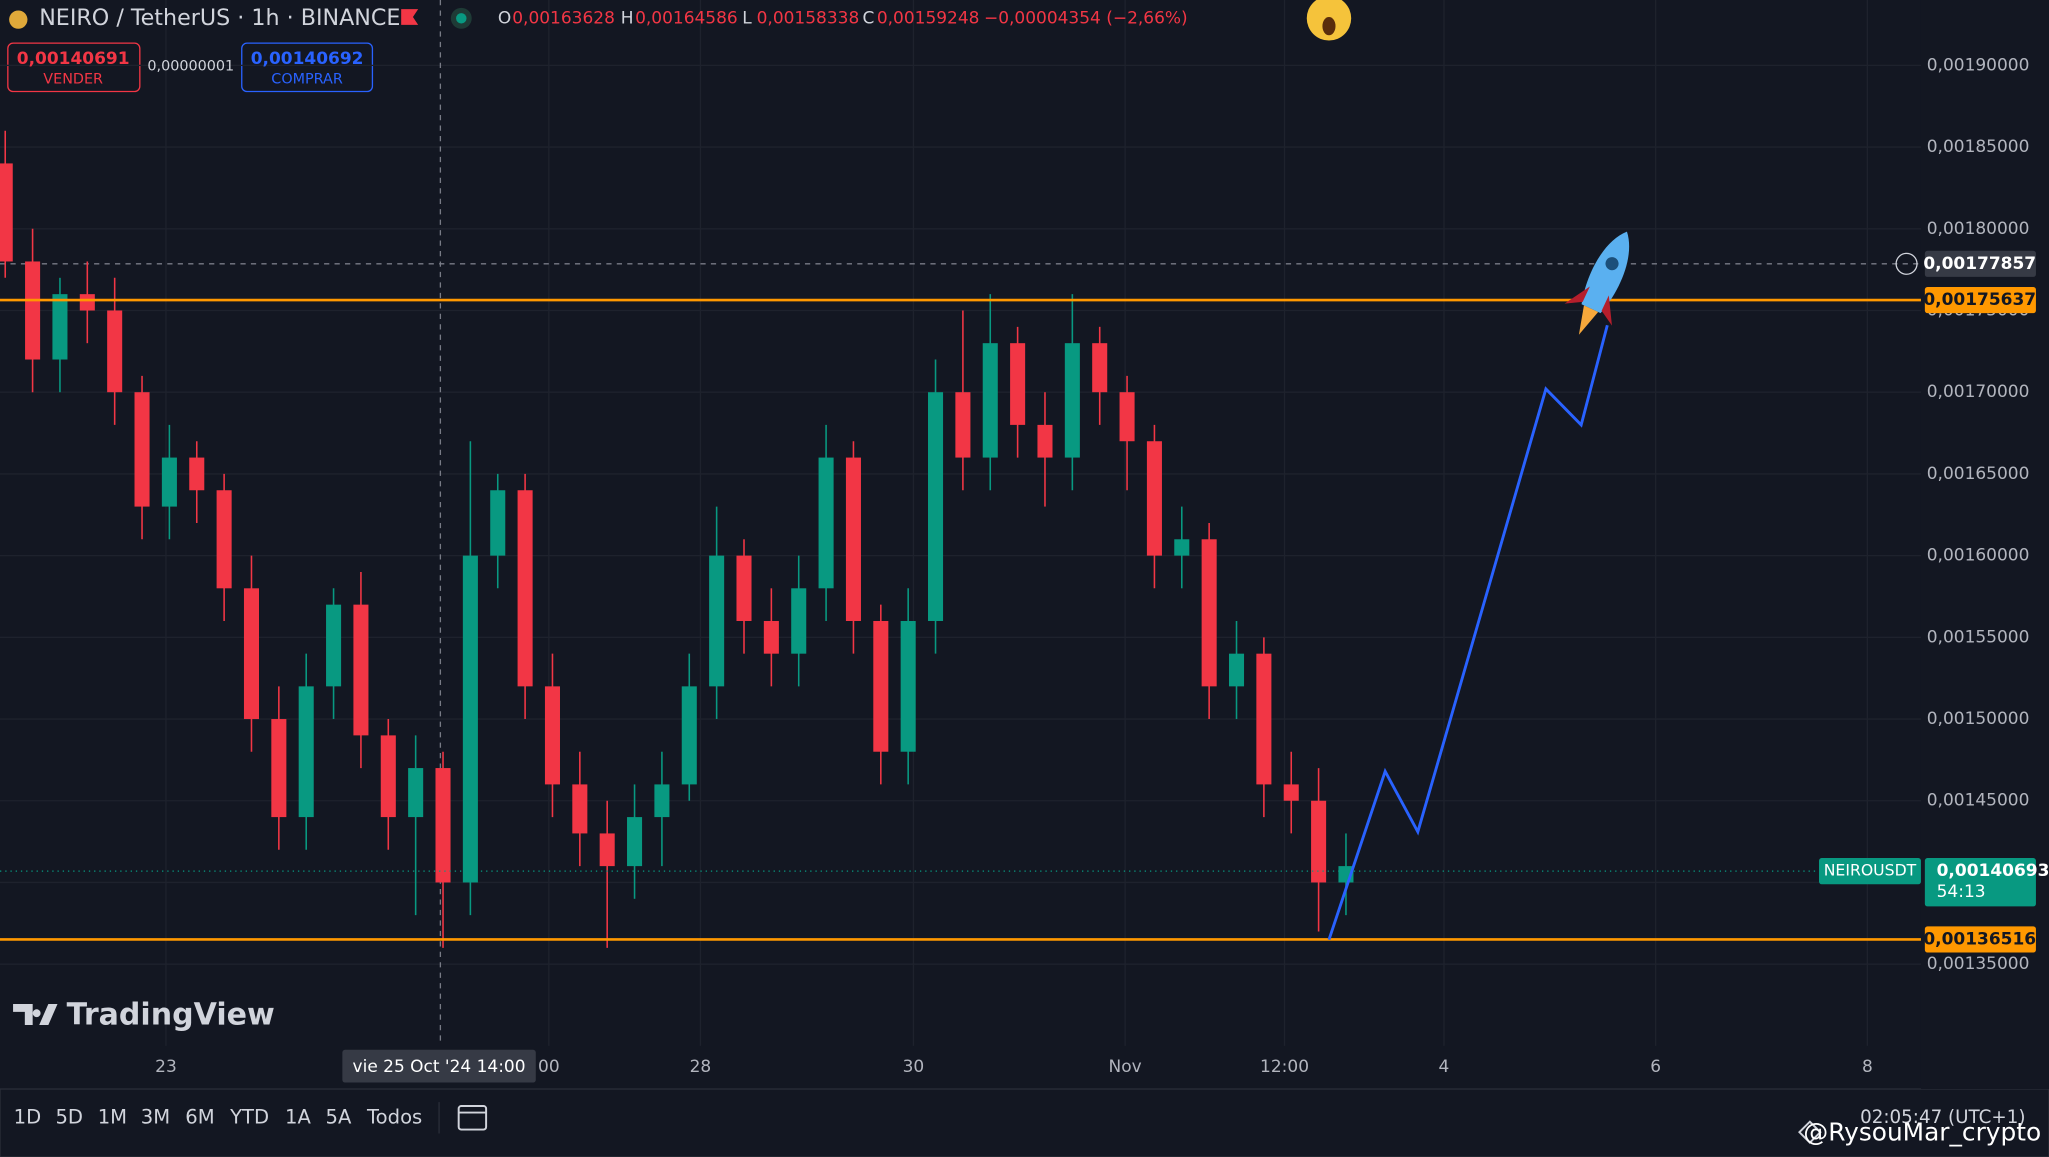  What do you see at coordinates (627, 18) in the screenshot?
I see `ohlc-key: H` at bounding box center [627, 18].